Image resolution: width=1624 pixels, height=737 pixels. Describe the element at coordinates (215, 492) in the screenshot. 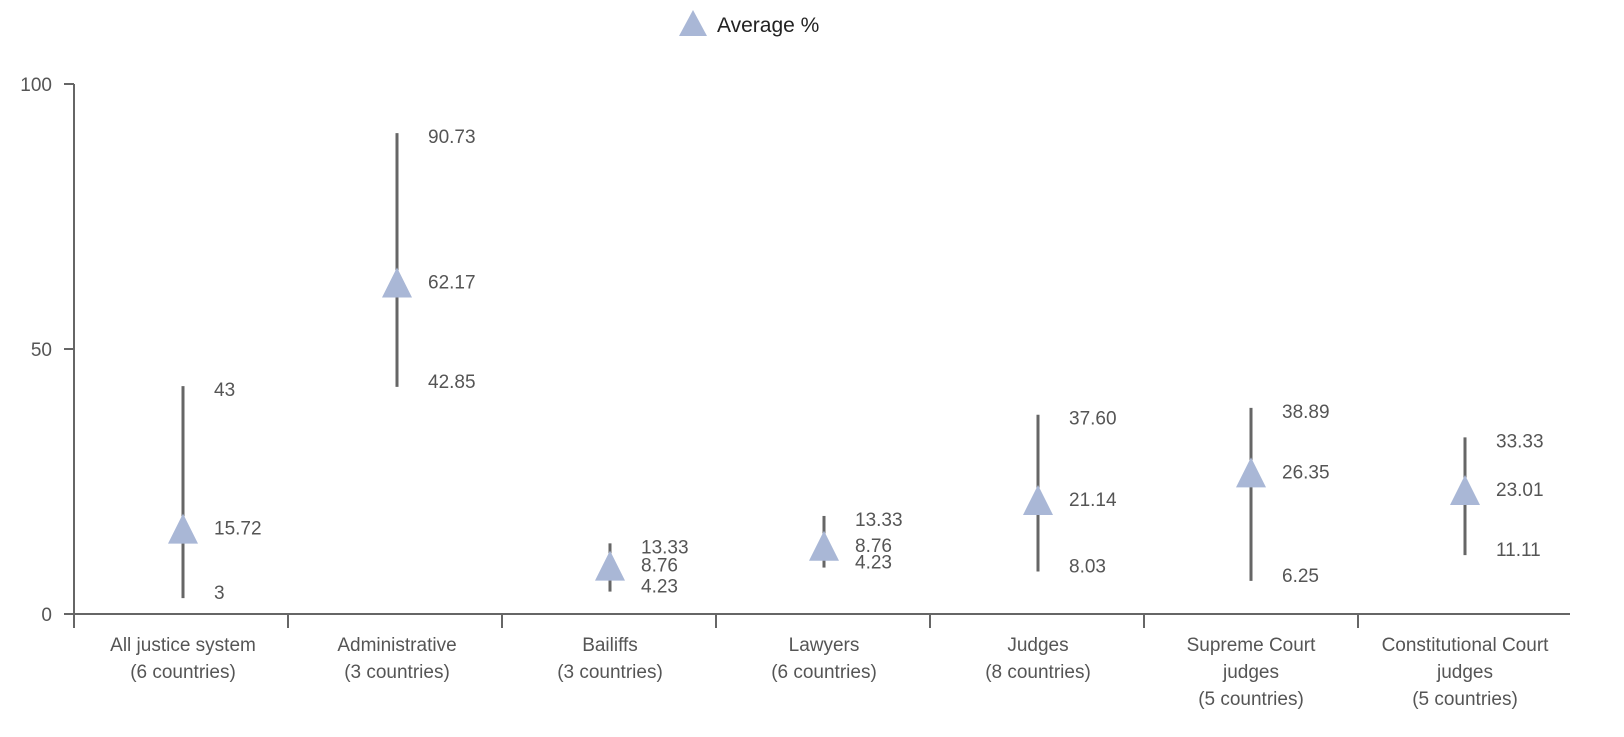

I see `range-item: 43 15.72 3` at that location.